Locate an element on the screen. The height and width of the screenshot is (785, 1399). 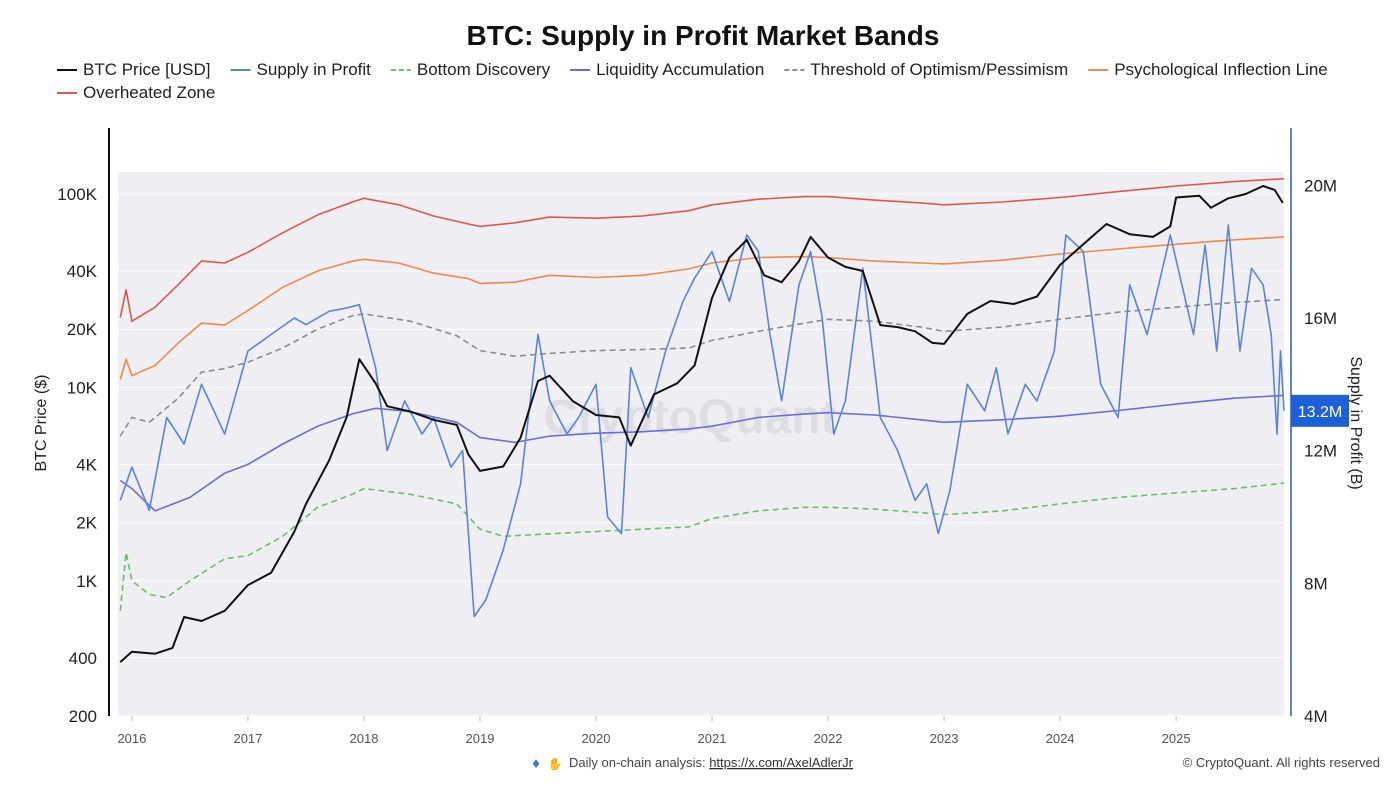
legend-label: Psychological Inflection Line is located at coordinates (1221, 69).